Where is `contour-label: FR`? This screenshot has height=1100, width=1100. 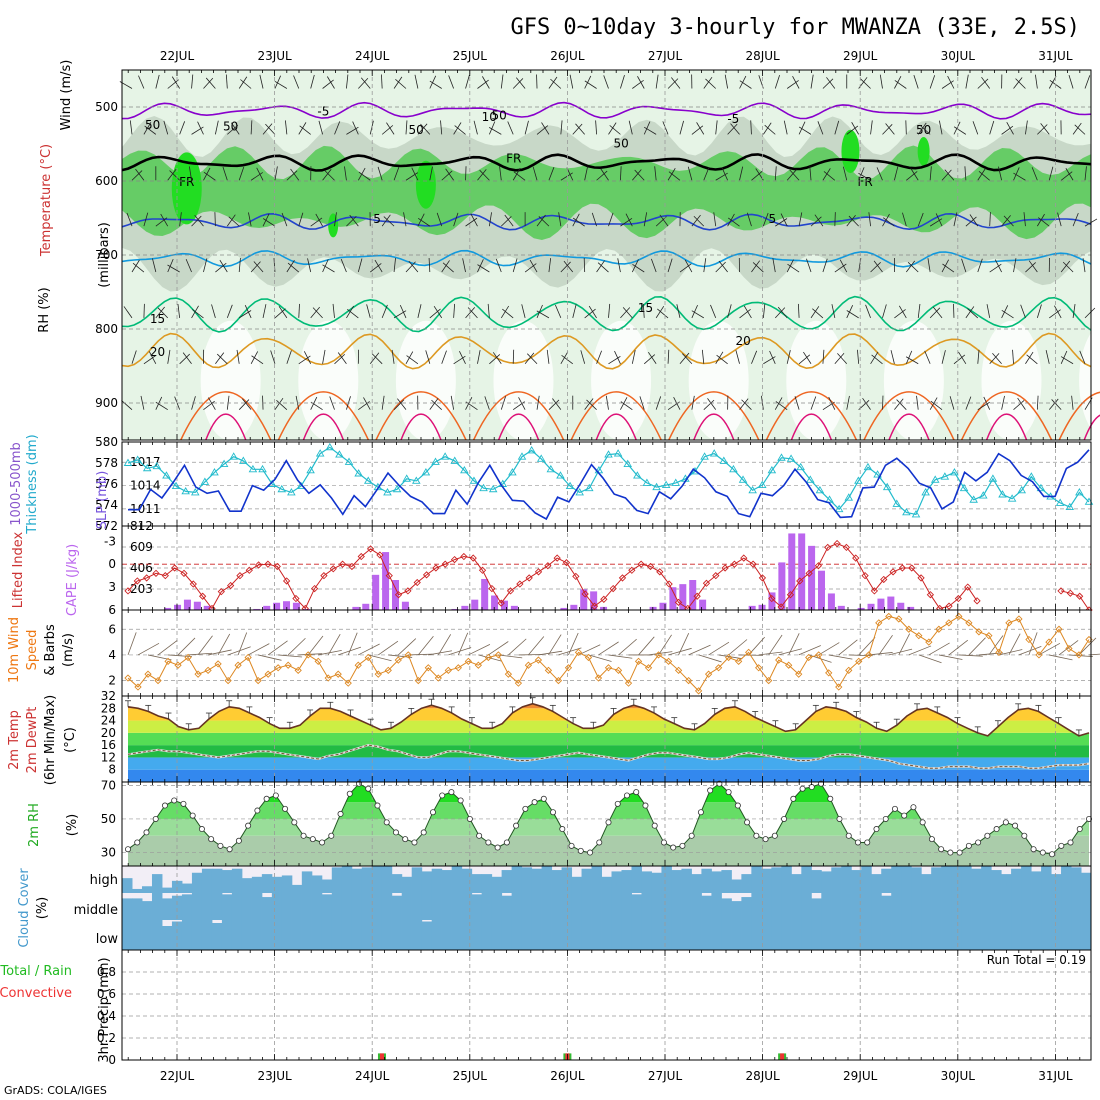
contour-label: FR is located at coordinates (864, 182).